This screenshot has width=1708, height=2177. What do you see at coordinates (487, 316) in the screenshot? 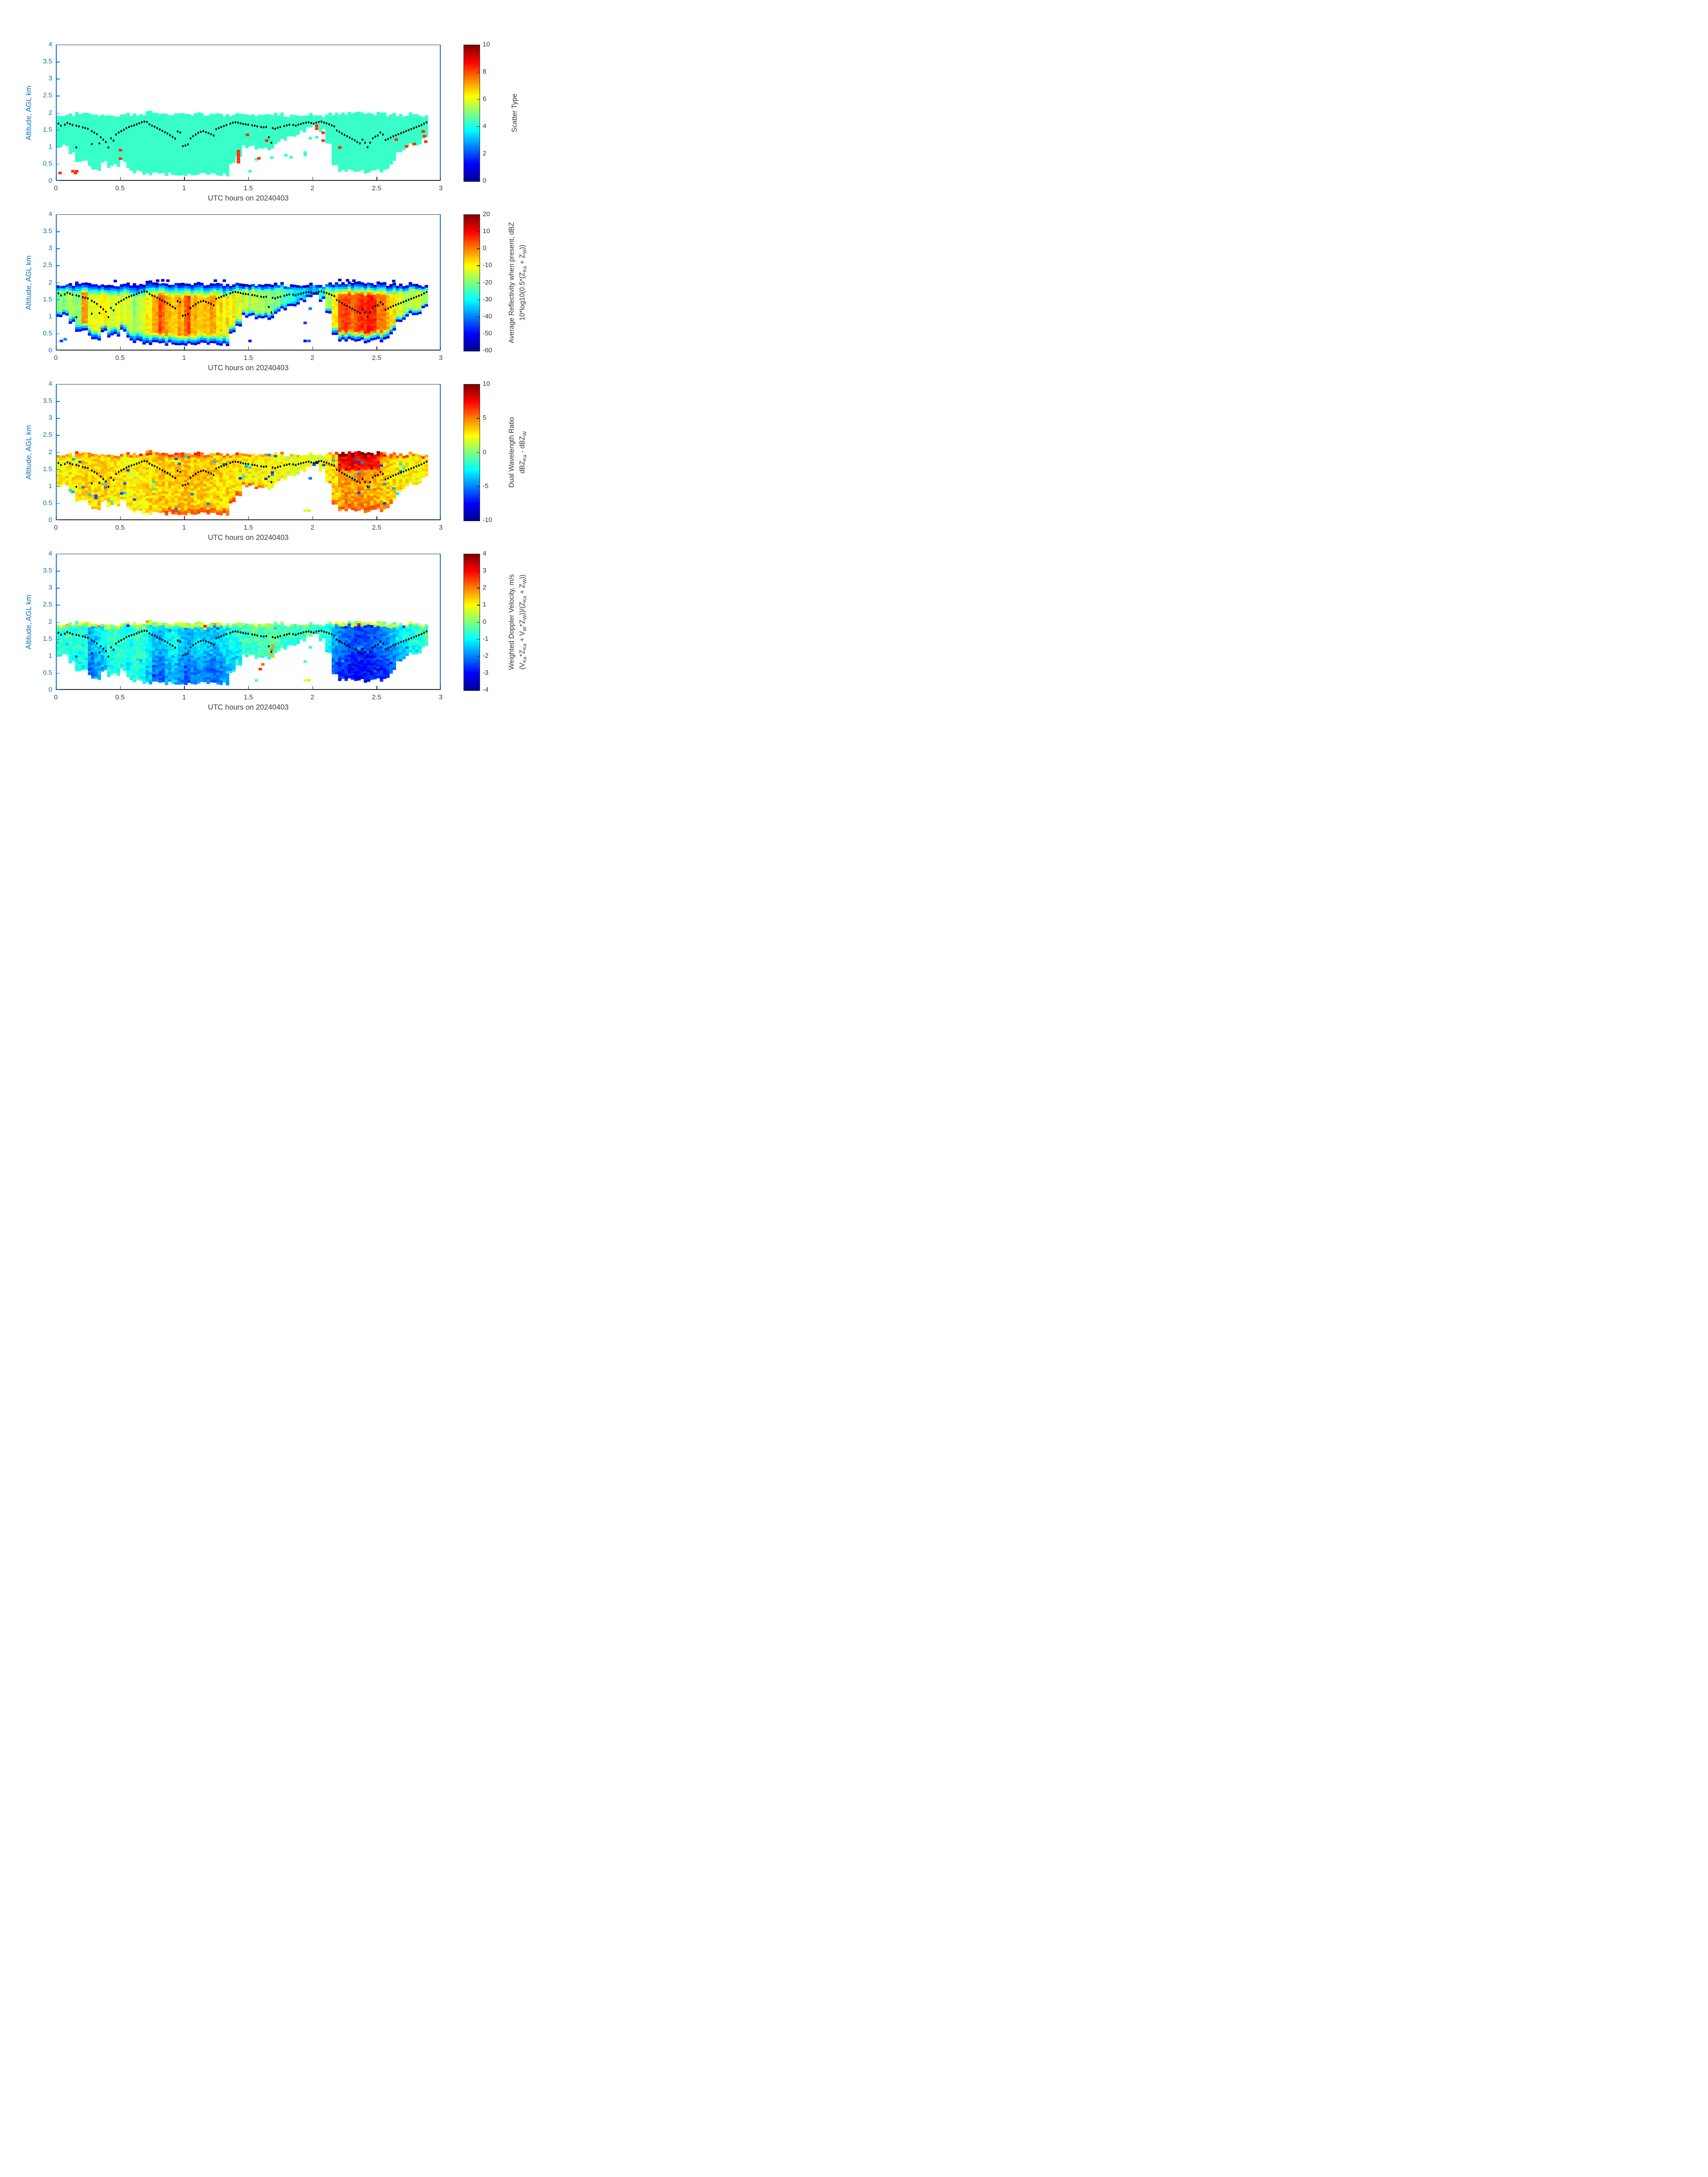
I see `colorbar-tick-label: -40` at bounding box center [487, 316].